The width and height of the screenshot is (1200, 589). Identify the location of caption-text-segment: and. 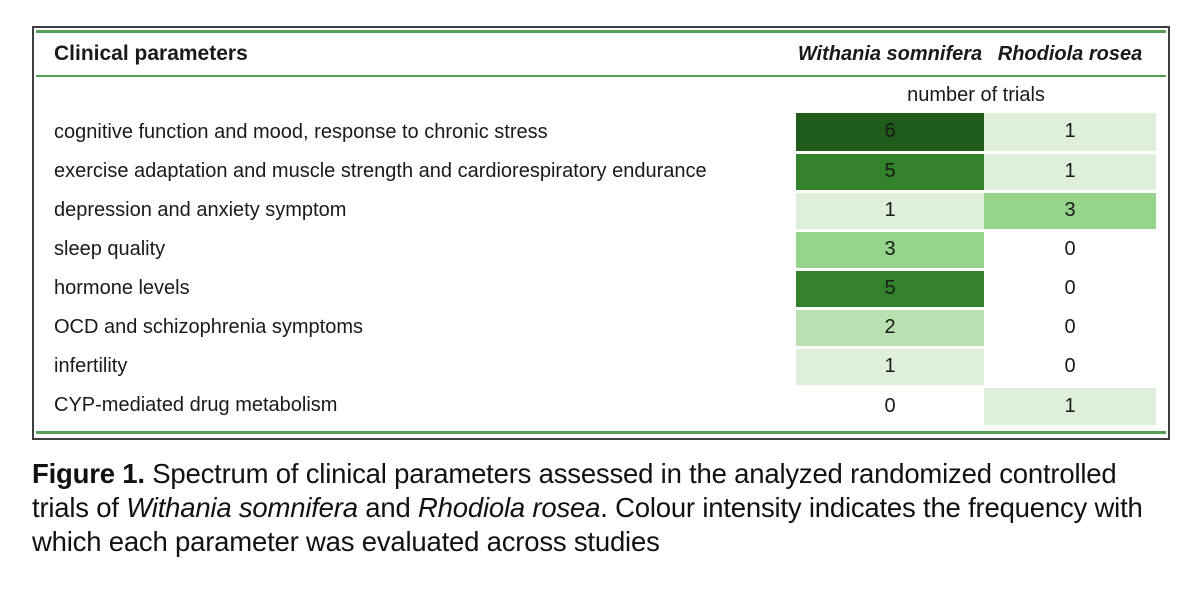
(387, 508).